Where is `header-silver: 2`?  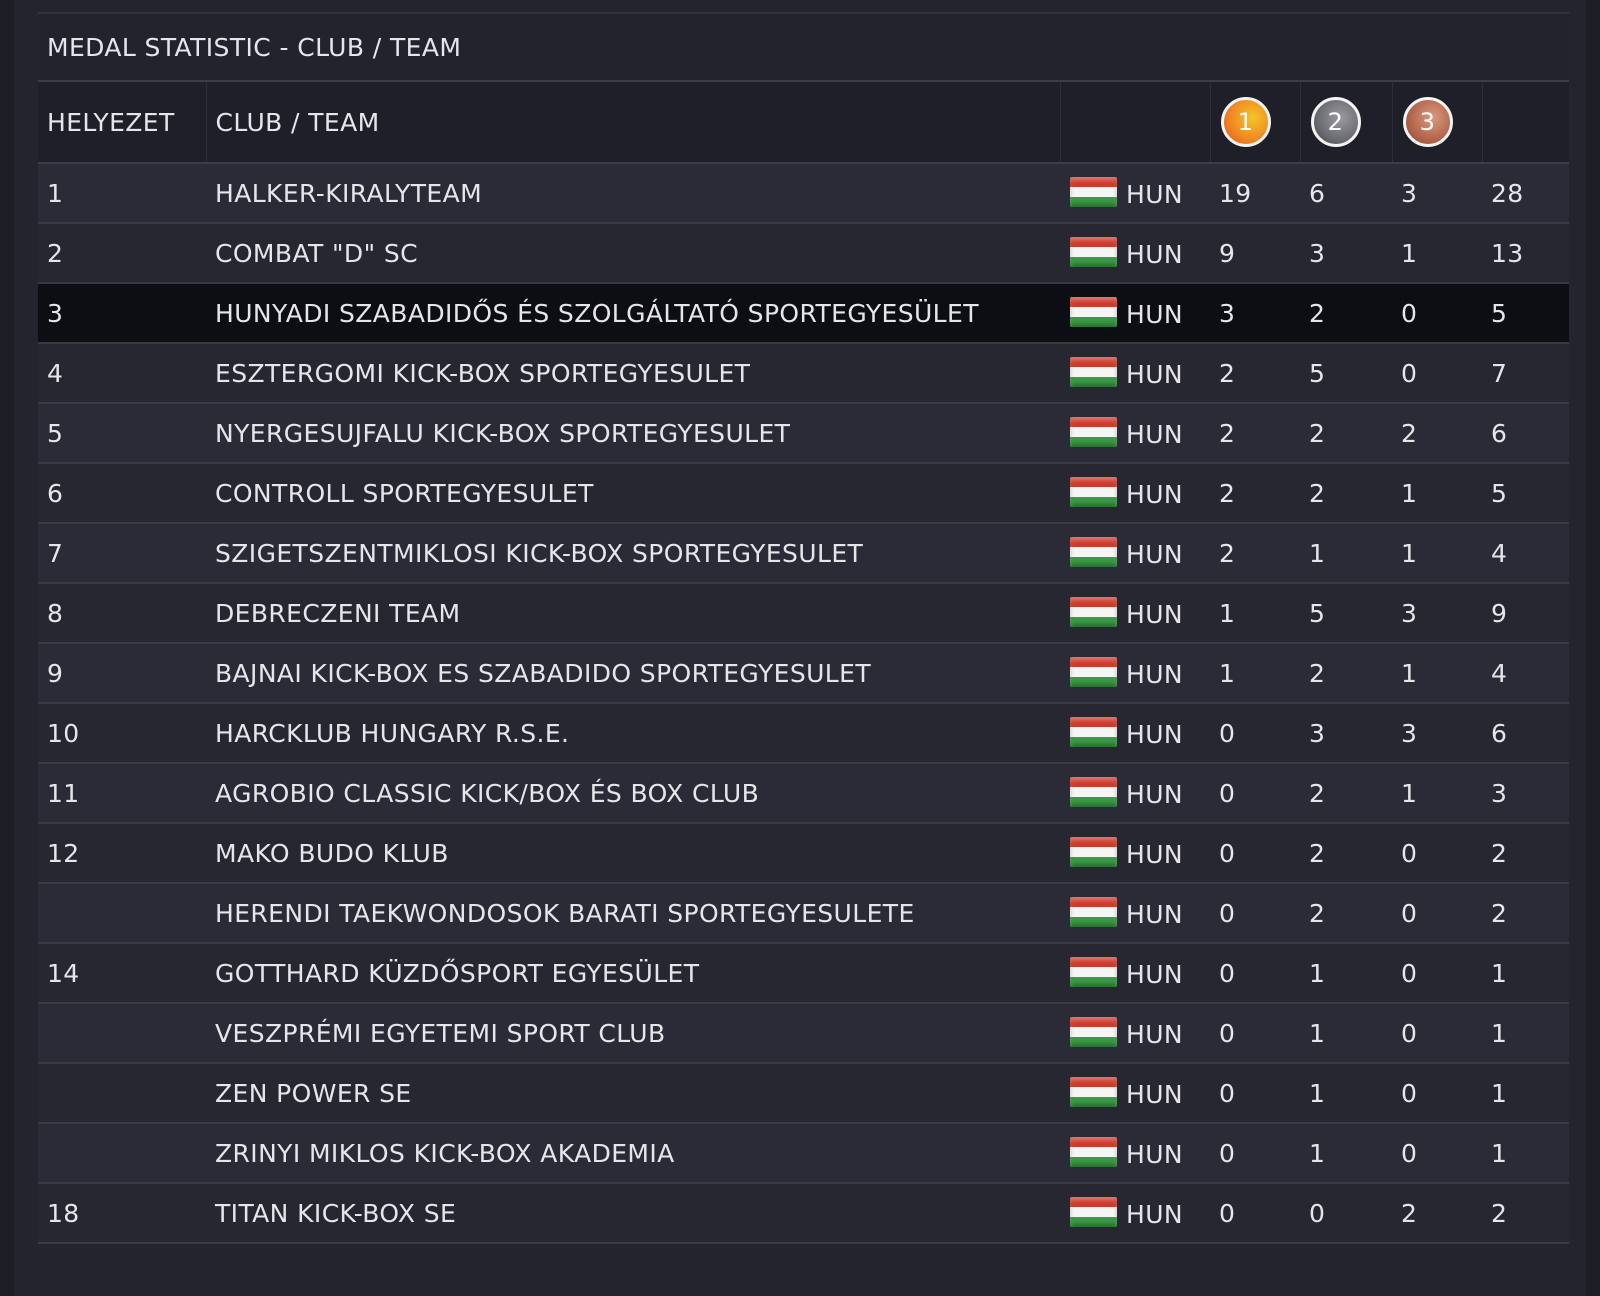
header-silver: 2 is located at coordinates (1346, 122).